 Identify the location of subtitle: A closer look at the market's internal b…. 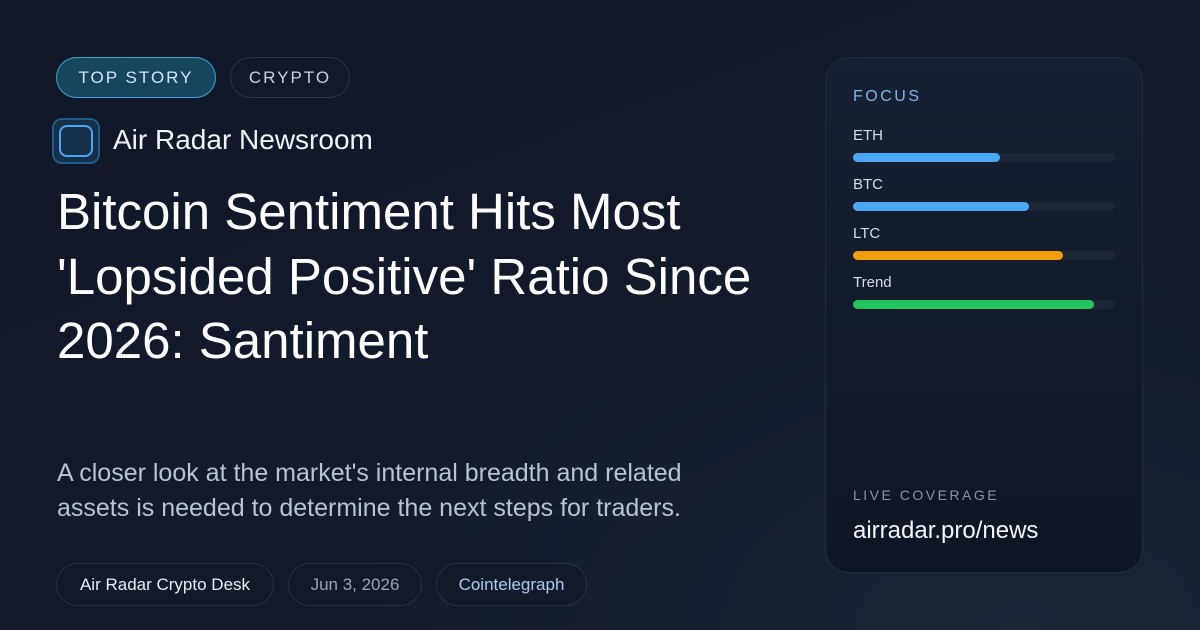
(369, 490).